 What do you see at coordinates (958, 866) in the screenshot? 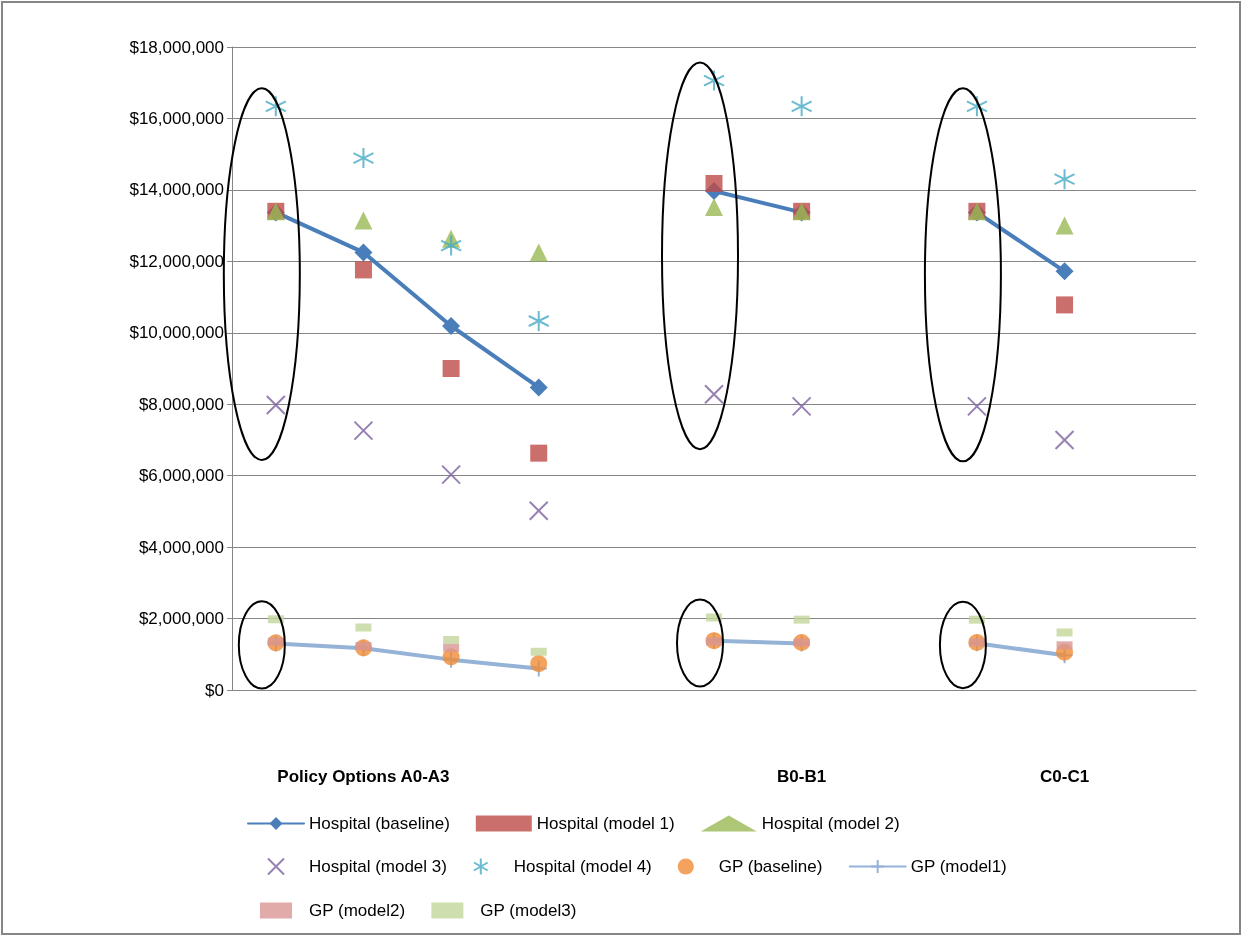
I see `legend-label: GP (model1)` at bounding box center [958, 866].